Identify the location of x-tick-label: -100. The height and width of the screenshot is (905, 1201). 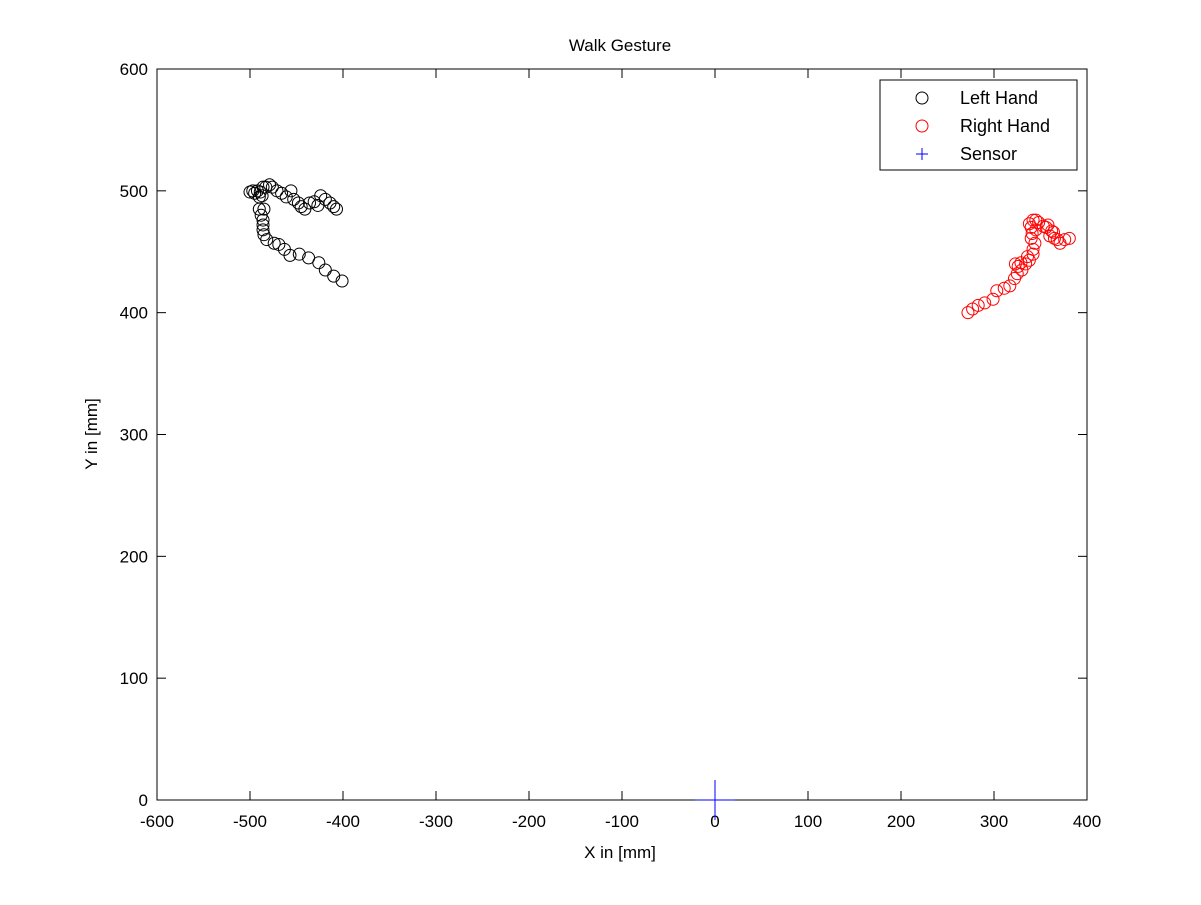
(622, 821).